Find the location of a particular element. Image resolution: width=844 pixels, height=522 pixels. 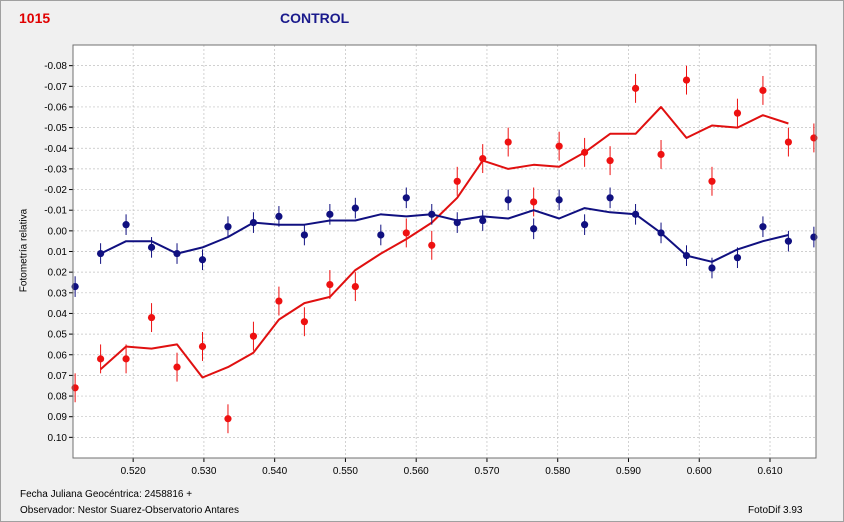

y-tick-label: -0.04 is located at coordinates (55, 149).